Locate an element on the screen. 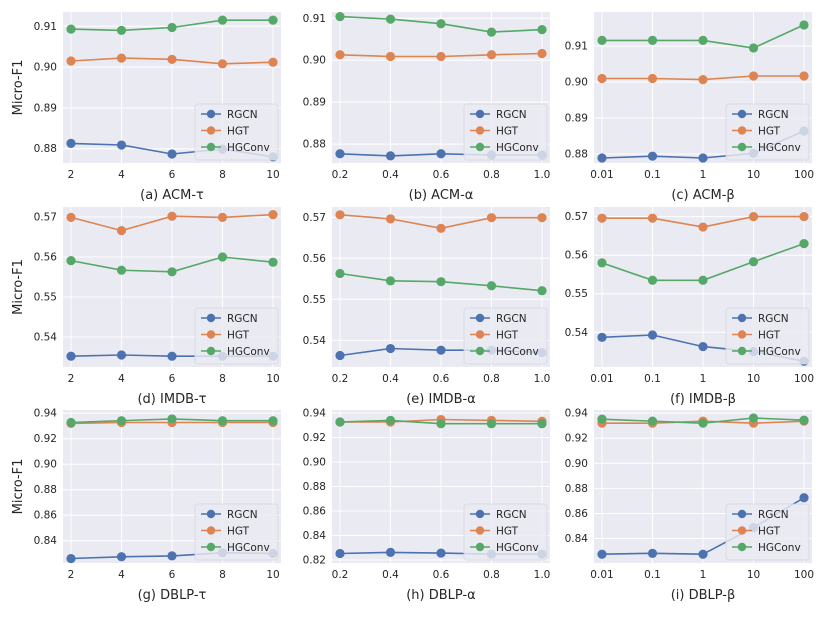 This screenshot has height=623, width=830. y-tick-label: 0.57 is located at coordinates (314, 218).